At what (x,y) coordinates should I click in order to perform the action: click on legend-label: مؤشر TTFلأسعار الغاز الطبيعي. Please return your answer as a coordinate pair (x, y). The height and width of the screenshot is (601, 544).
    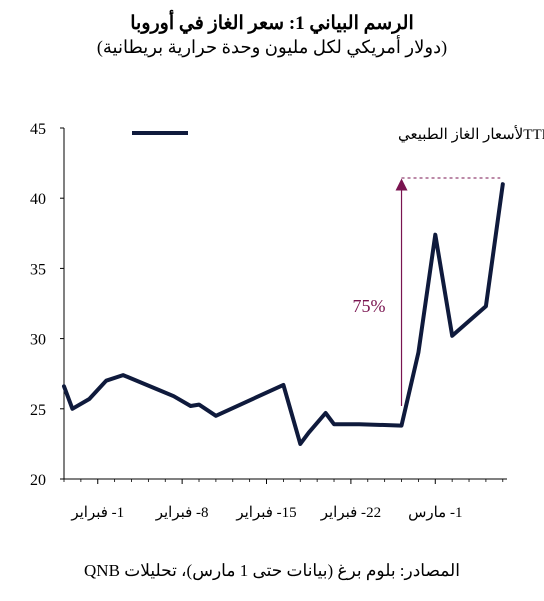
    Looking at the image, I should click on (471, 134).